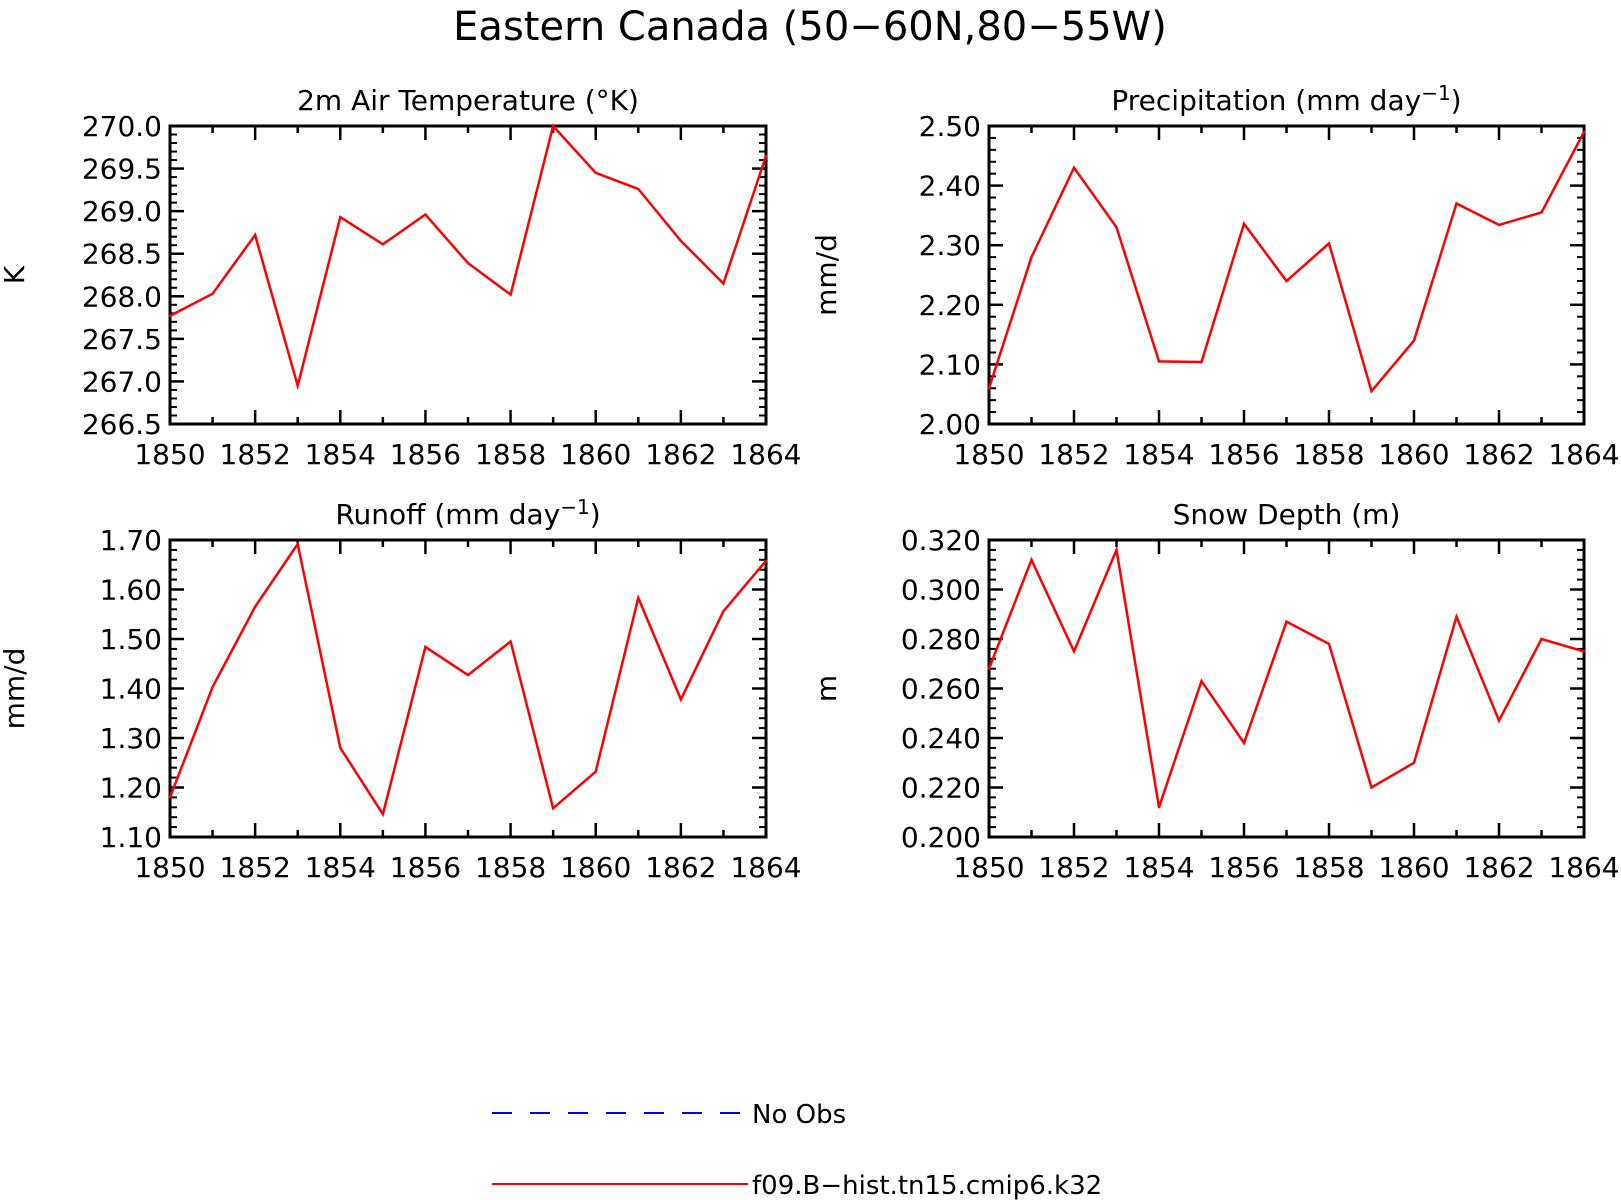 This screenshot has width=1621, height=1200. I want to click on y-axis-label: m, so click(826, 688).